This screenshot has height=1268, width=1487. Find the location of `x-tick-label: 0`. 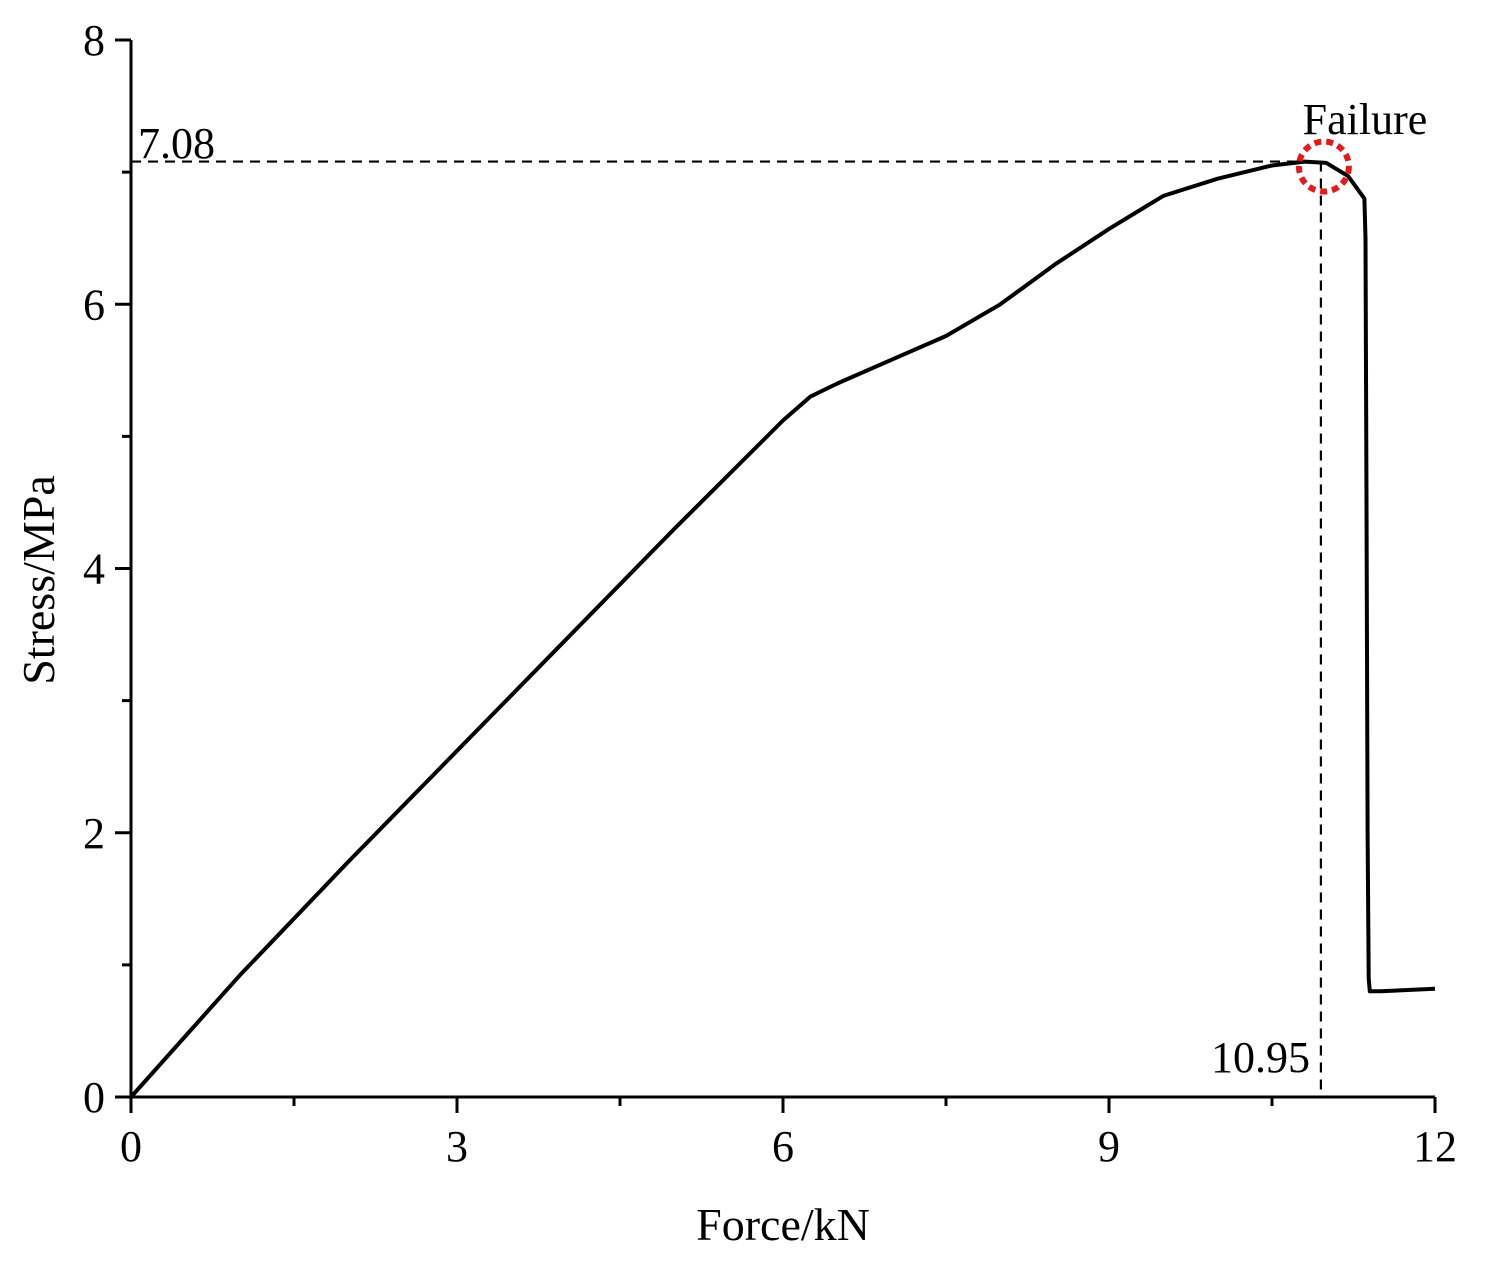

x-tick-label: 0 is located at coordinates (131, 1146).